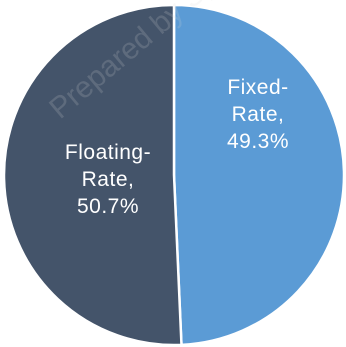  Describe the element at coordinates (108, 206) in the screenshot. I see `pie-label-floating-rate-line3: 50.7%` at that location.